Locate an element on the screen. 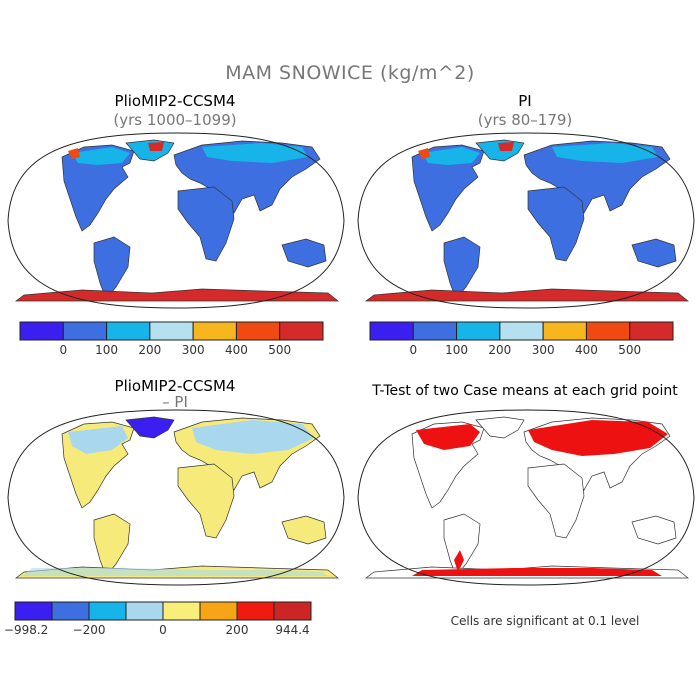 The width and height of the screenshot is (700, 700). panel-3-title: PlioMIP2-CCSM4 is located at coordinates (175, 386).